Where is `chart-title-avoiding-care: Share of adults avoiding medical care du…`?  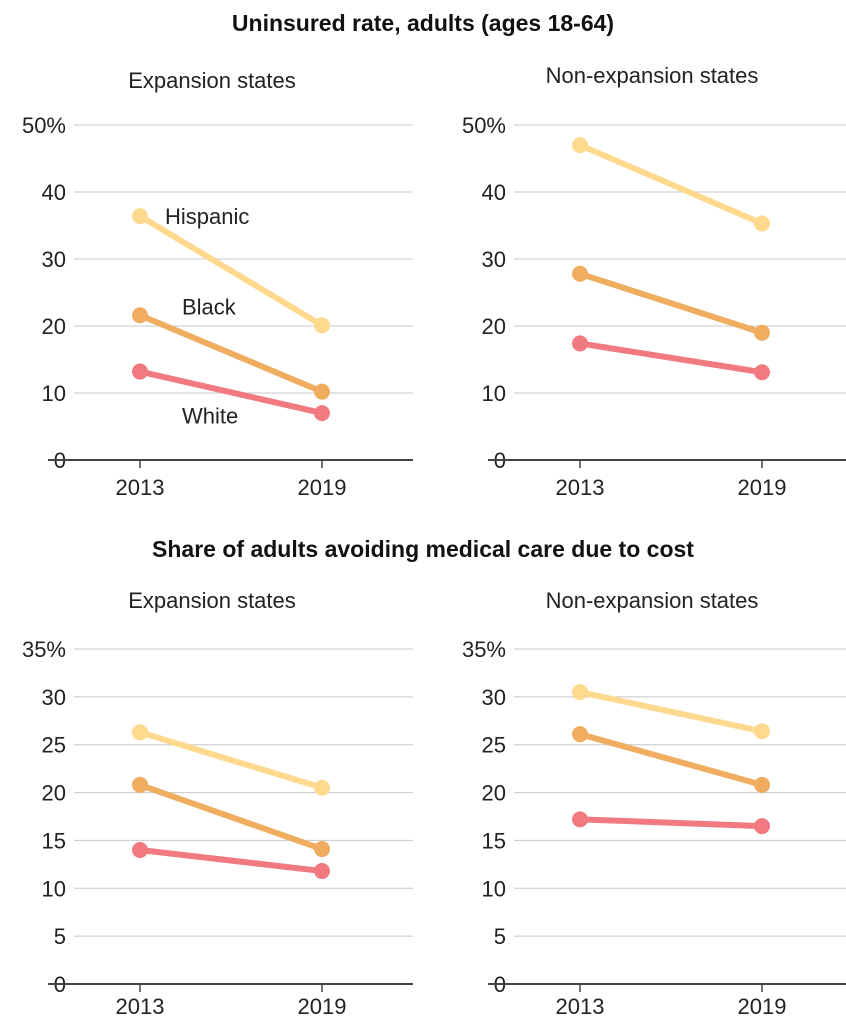 chart-title-avoiding-care: Share of adults avoiding medical care du… is located at coordinates (423, 549).